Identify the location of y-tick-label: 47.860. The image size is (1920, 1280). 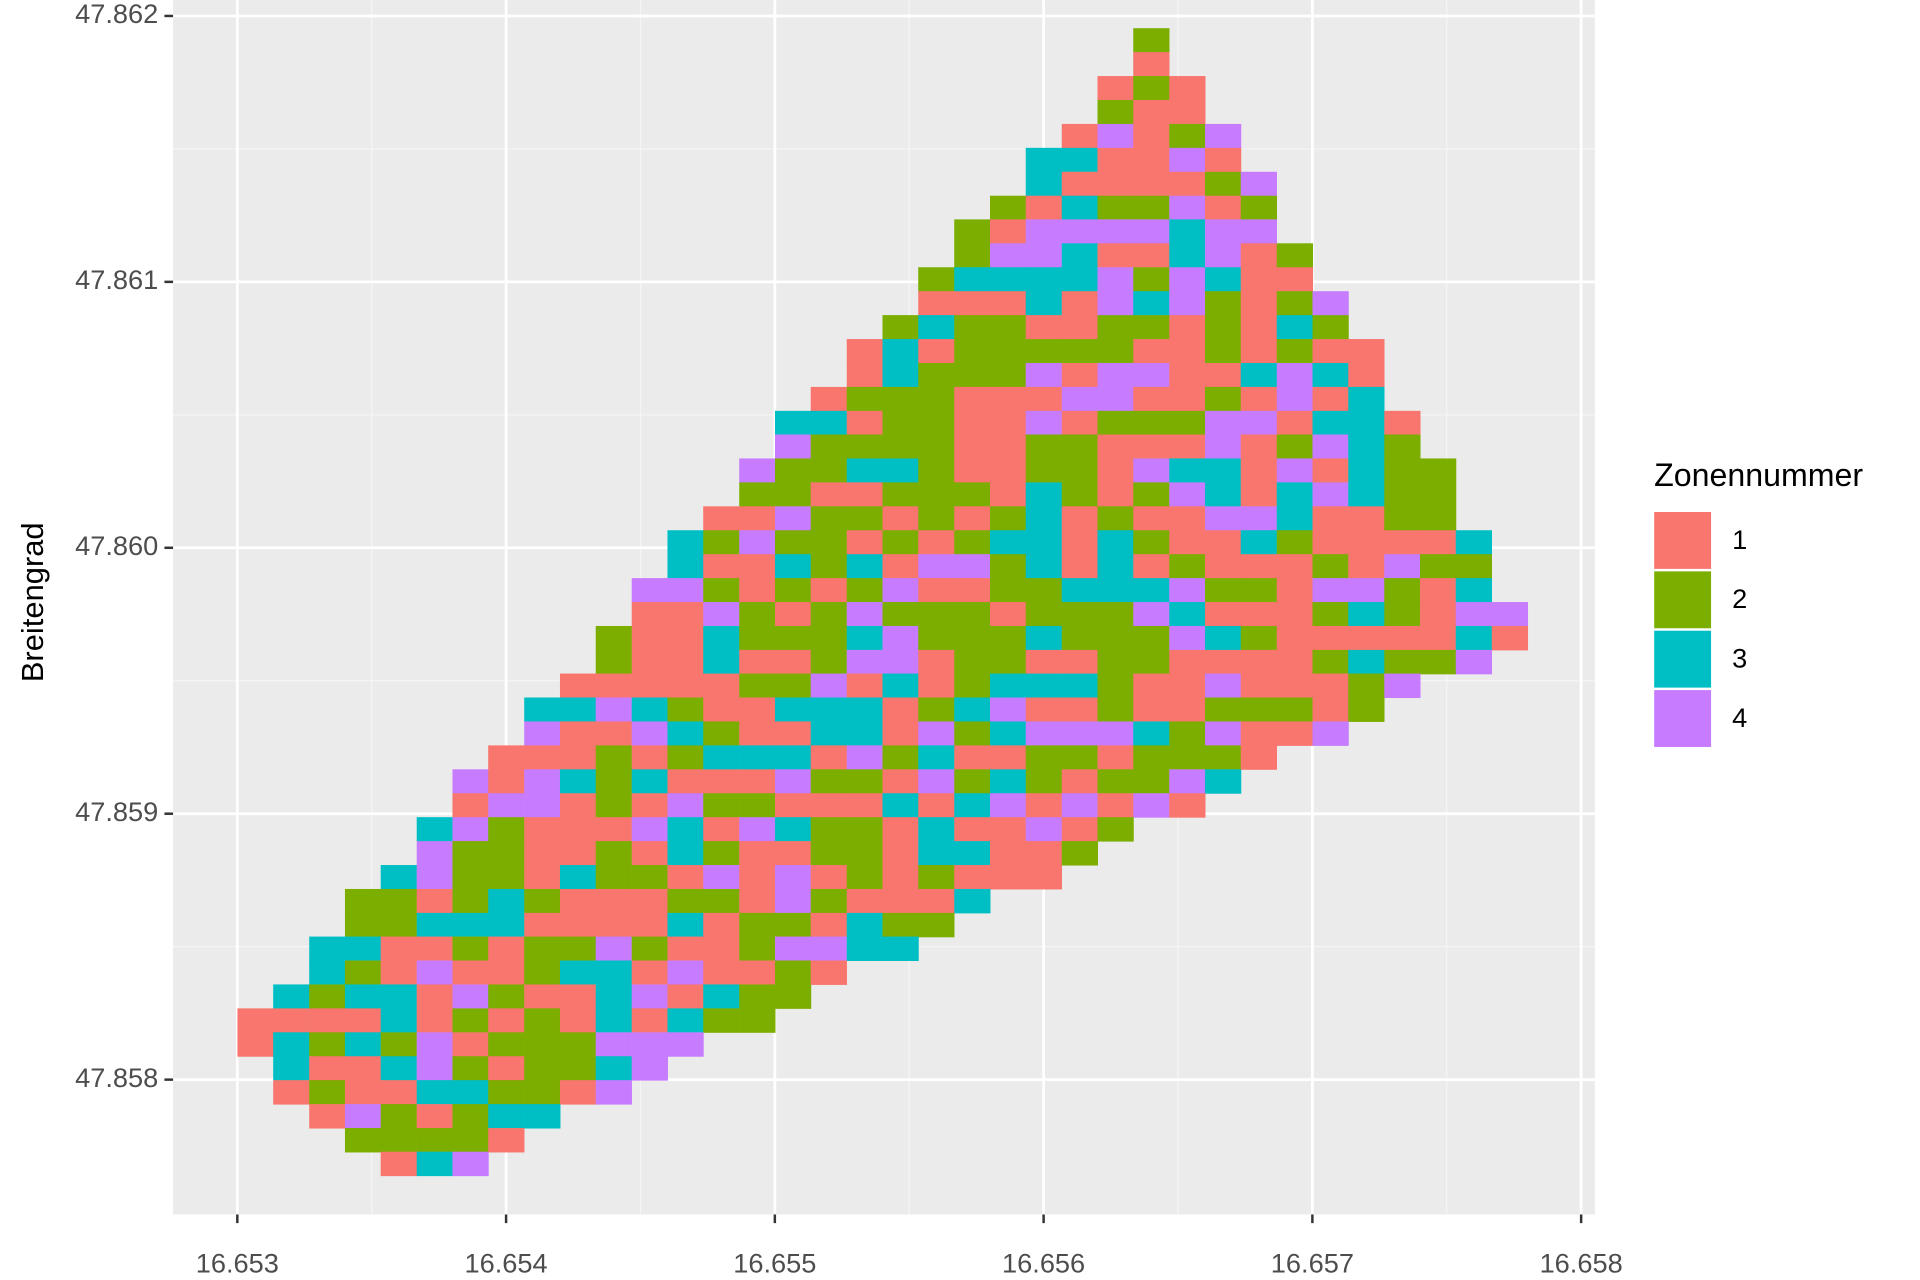
(116, 545).